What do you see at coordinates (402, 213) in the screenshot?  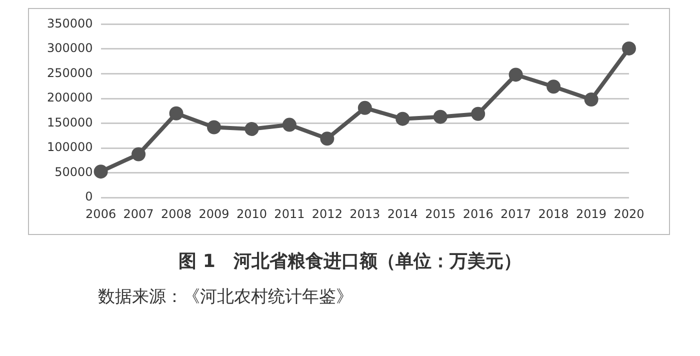 I see `x-tick-label: 2014` at bounding box center [402, 213].